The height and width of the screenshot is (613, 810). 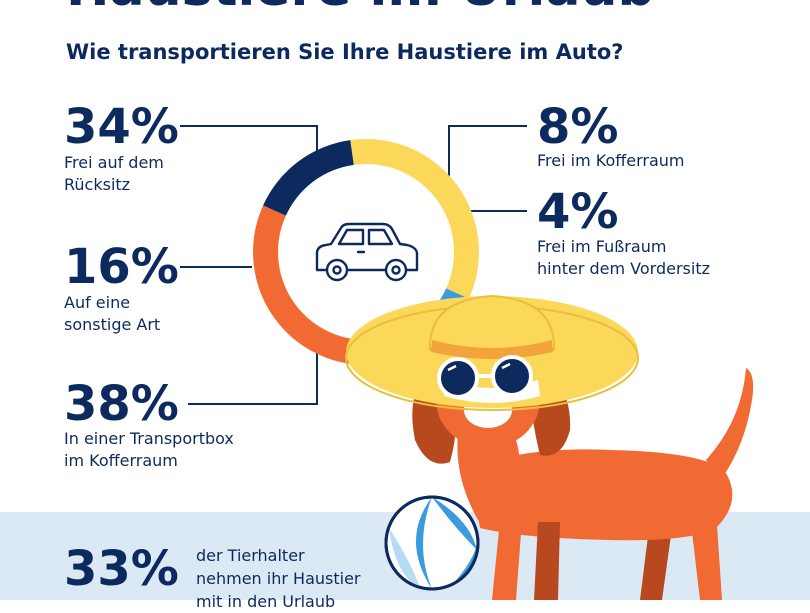 I want to click on label-sonst: Auf eine sonstige Art, so click(x=112, y=314).